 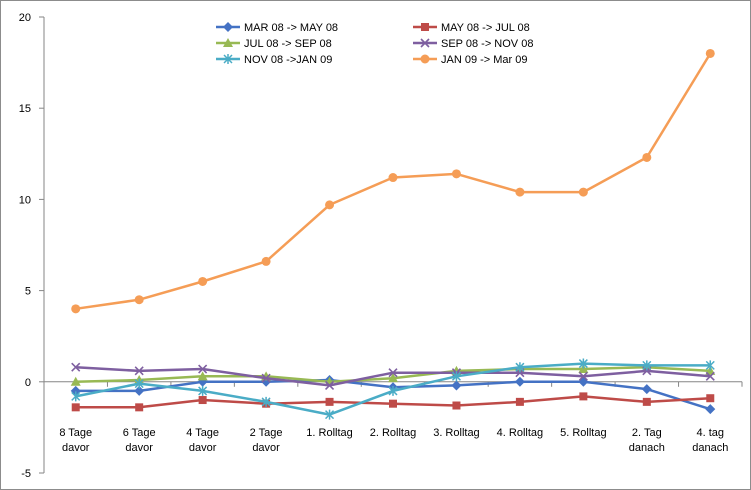 What do you see at coordinates (139, 440) in the screenshot?
I see `x-tick-label: 6 Tage davor` at bounding box center [139, 440].